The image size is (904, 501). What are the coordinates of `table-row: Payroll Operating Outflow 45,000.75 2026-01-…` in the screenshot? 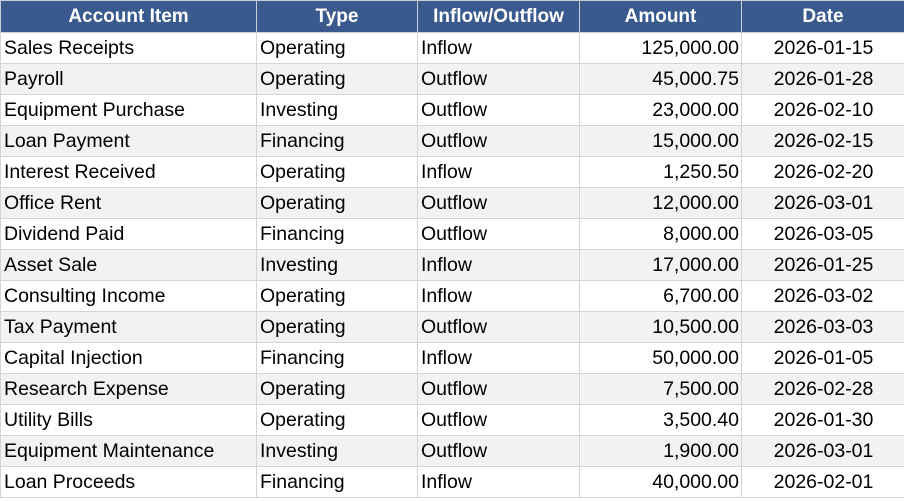 It's located at (452, 79).